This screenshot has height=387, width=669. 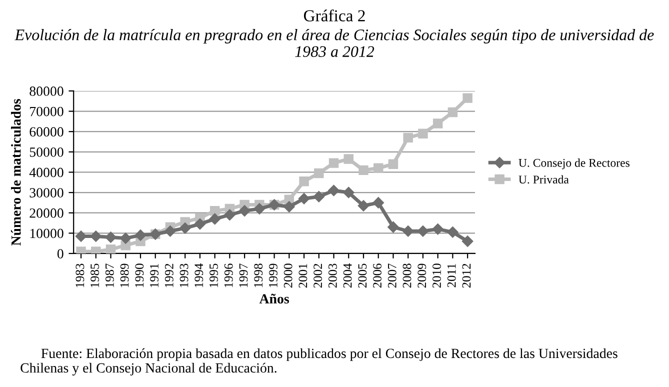 What do you see at coordinates (139, 276) in the screenshot?
I see `x-tick-label: 1990` at bounding box center [139, 276].